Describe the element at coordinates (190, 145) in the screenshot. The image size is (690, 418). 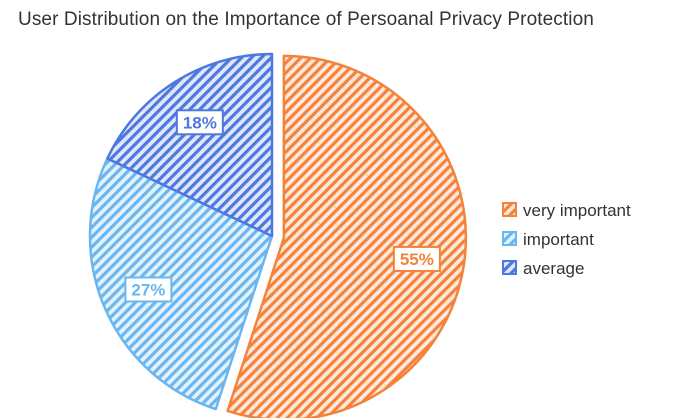
I see `pie-slice-average` at that location.